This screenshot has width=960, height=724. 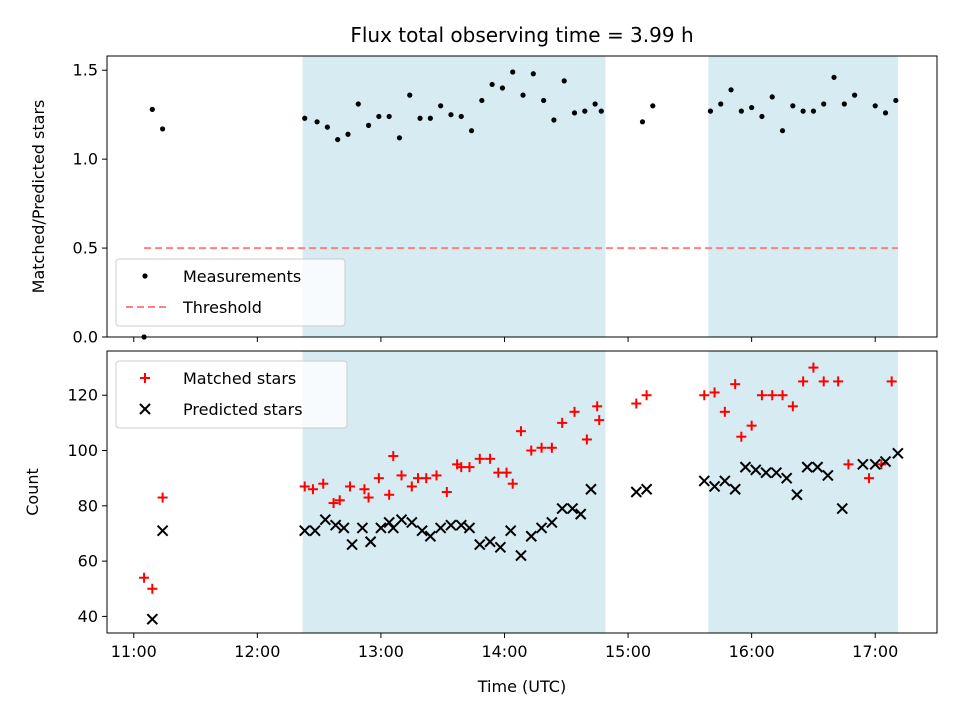 I want to click on top-x-ticks, so click(x=504, y=339).